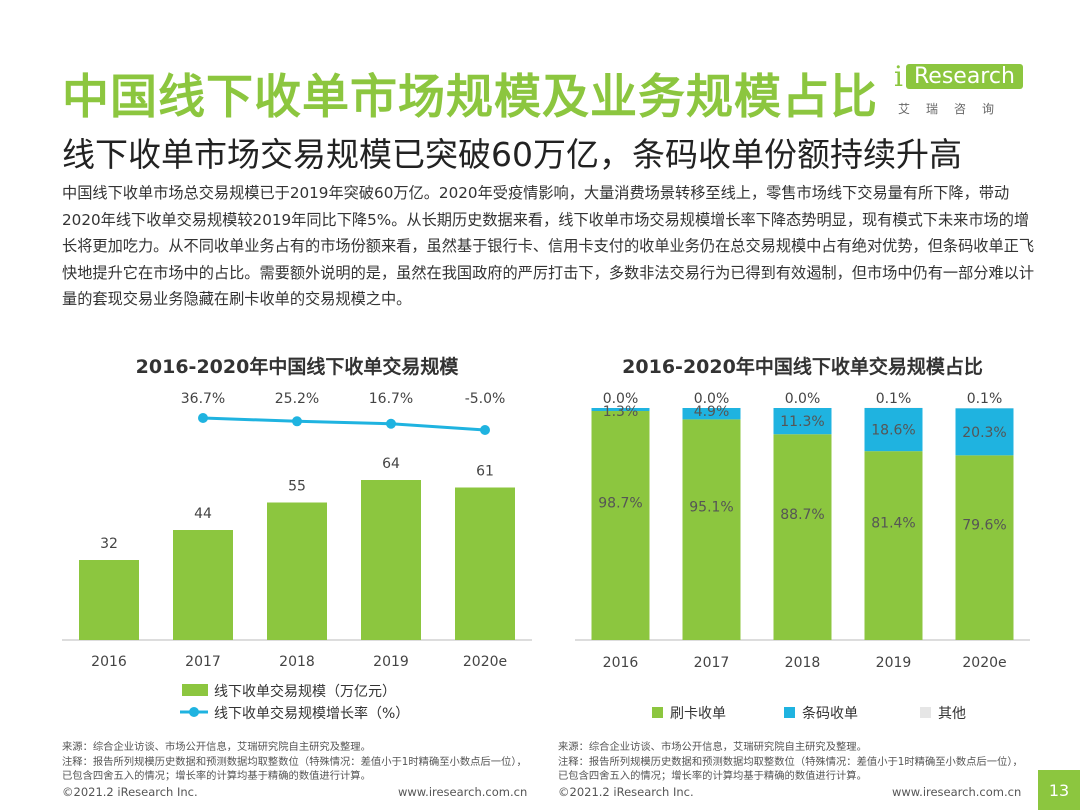  What do you see at coordinates (802, 515) in the screenshot?
I see `chart-2-card-label: 88.7%` at bounding box center [802, 515].